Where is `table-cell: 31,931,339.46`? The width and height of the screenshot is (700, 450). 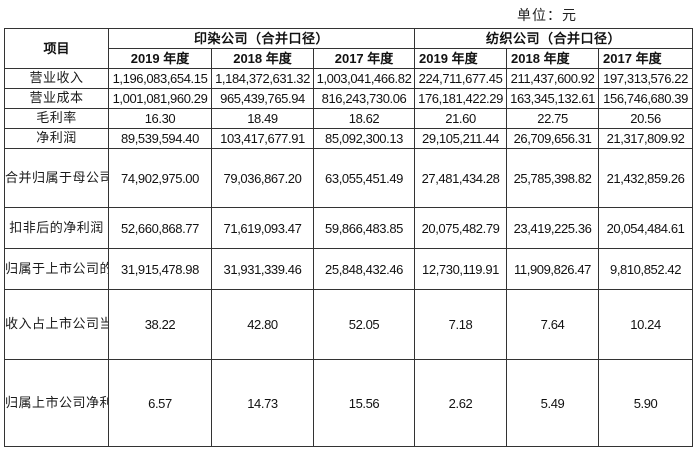
table-cell: 31,931,339.46 is located at coordinates (262, 269).